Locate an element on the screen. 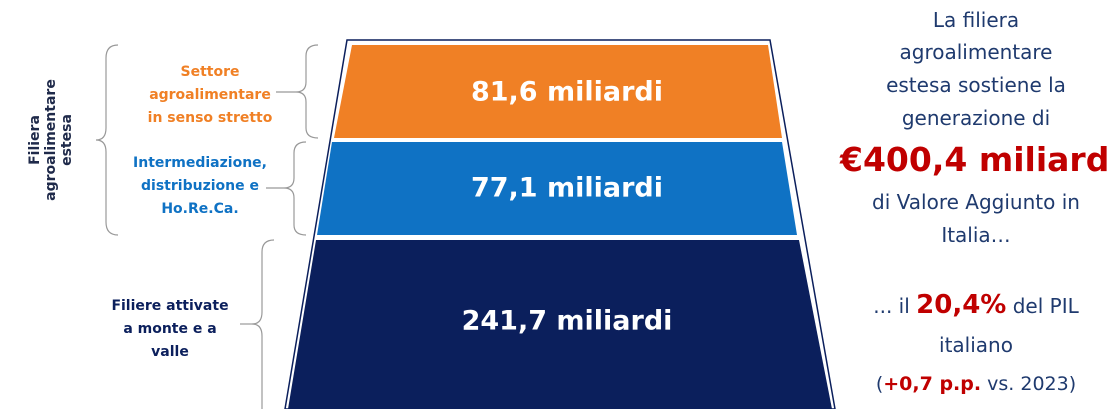 This screenshot has width=1112, height=409. side-label-line: estesa is located at coordinates (67, 140).